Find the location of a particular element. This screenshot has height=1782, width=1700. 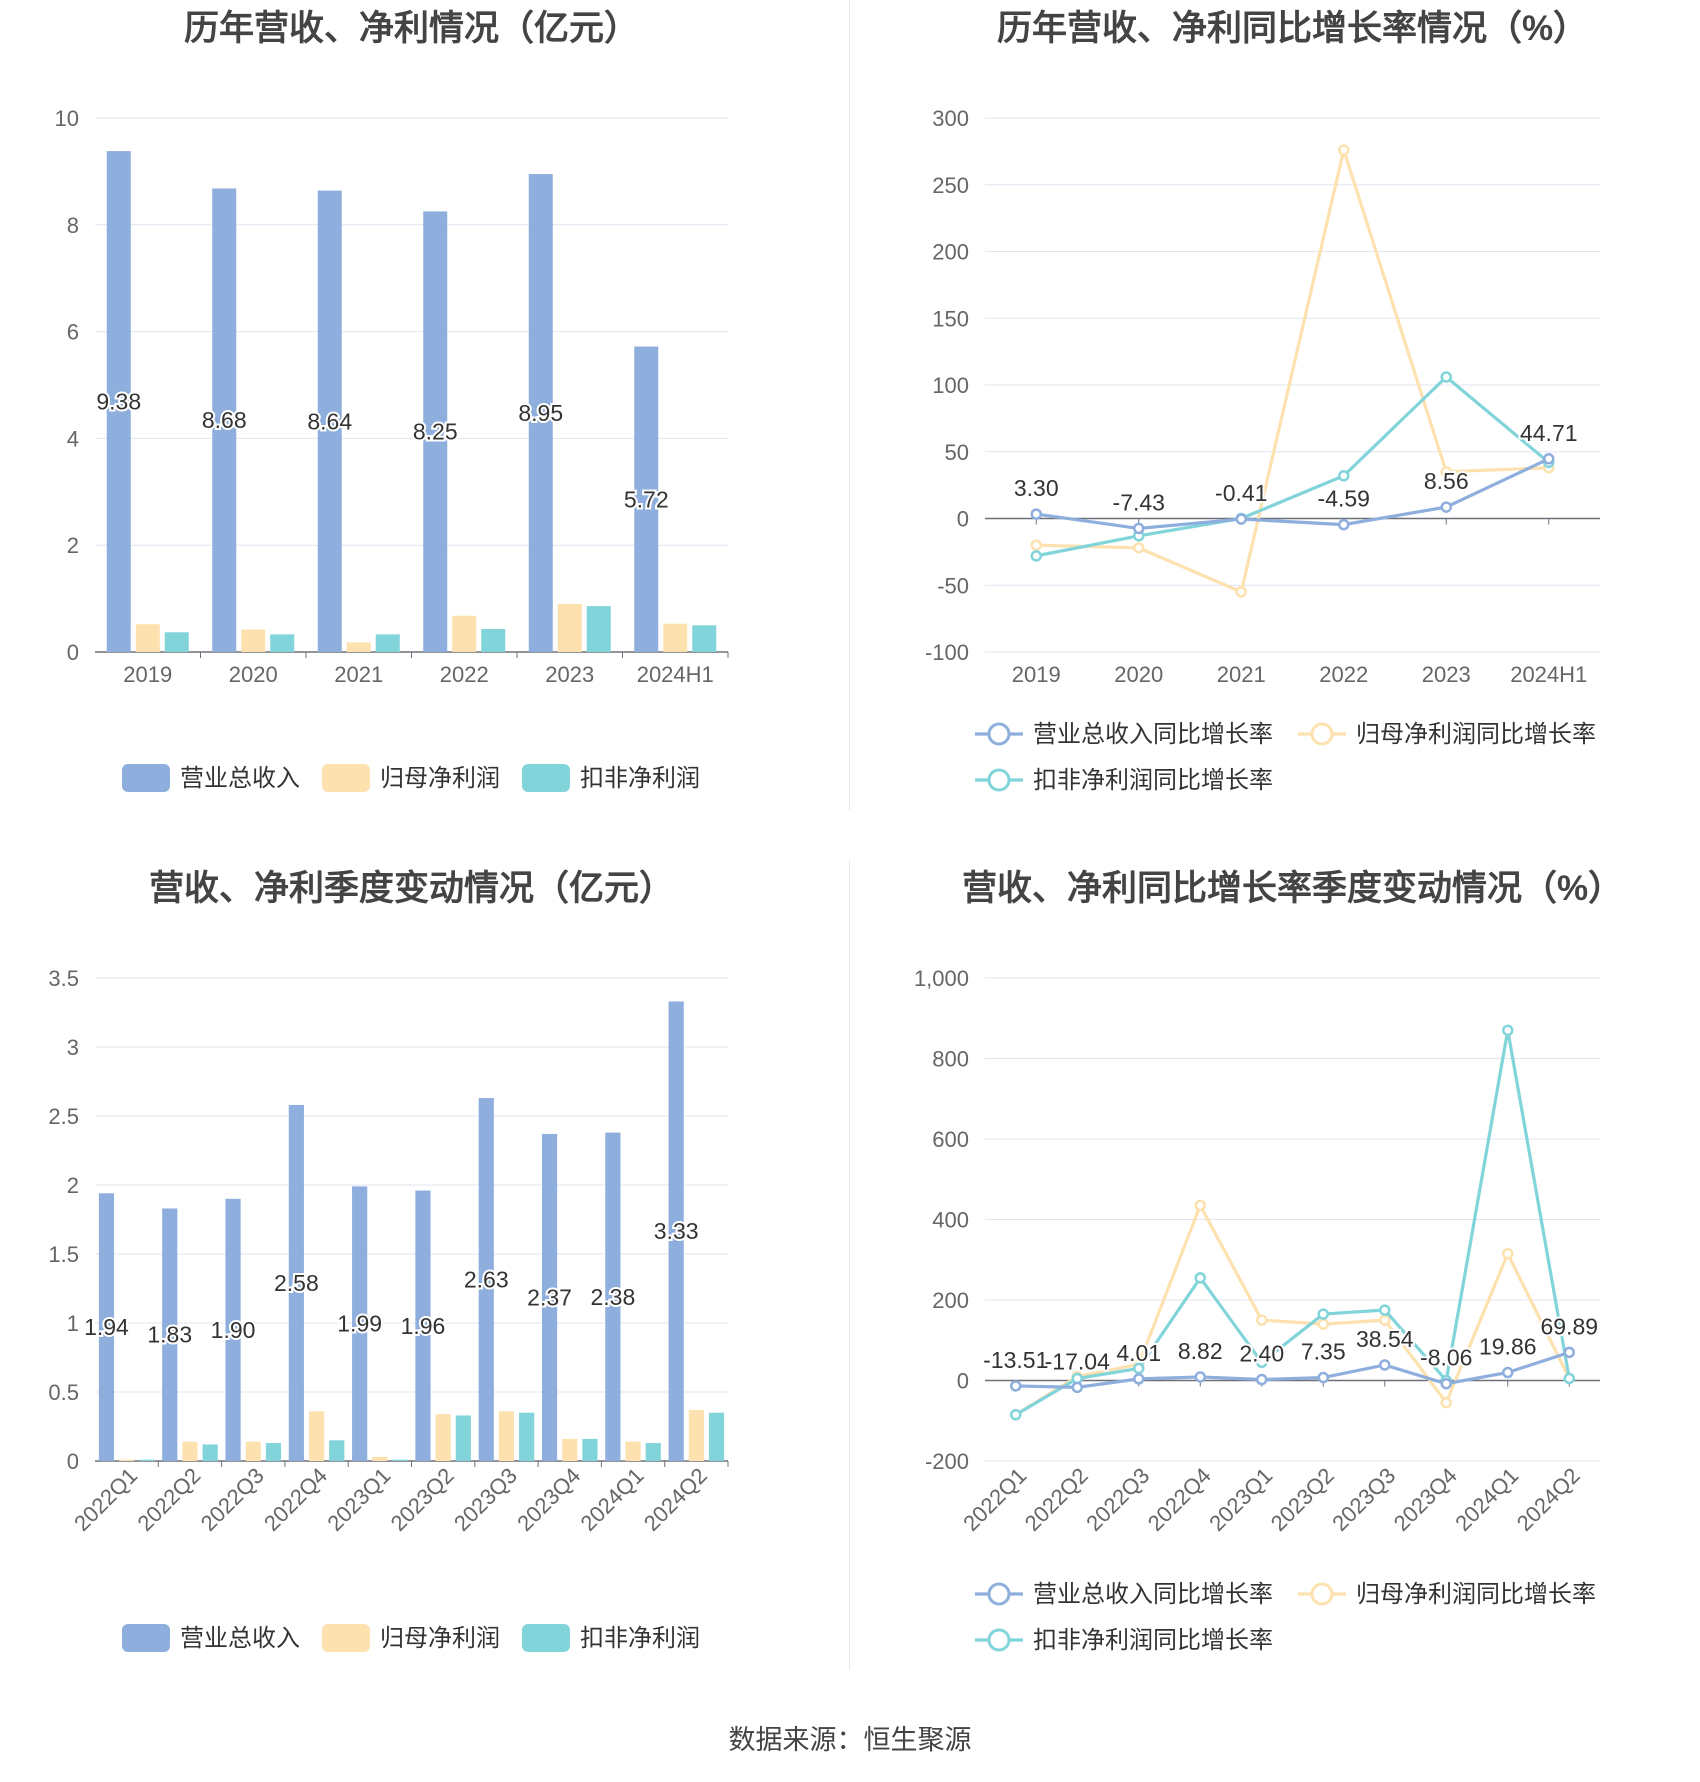

legend-label: 营业总收入同比增长率 is located at coordinates (1153, 734).